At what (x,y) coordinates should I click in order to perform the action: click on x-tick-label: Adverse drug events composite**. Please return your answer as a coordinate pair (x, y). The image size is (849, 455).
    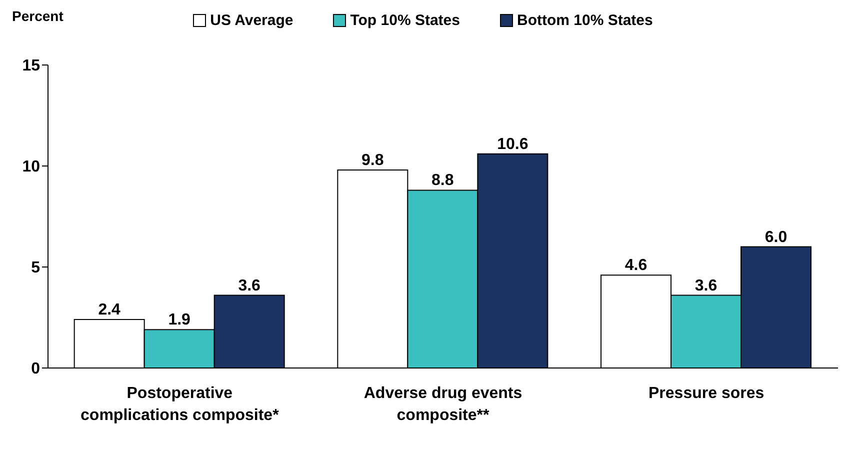
    Looking at the image, I should click on (443, 404).